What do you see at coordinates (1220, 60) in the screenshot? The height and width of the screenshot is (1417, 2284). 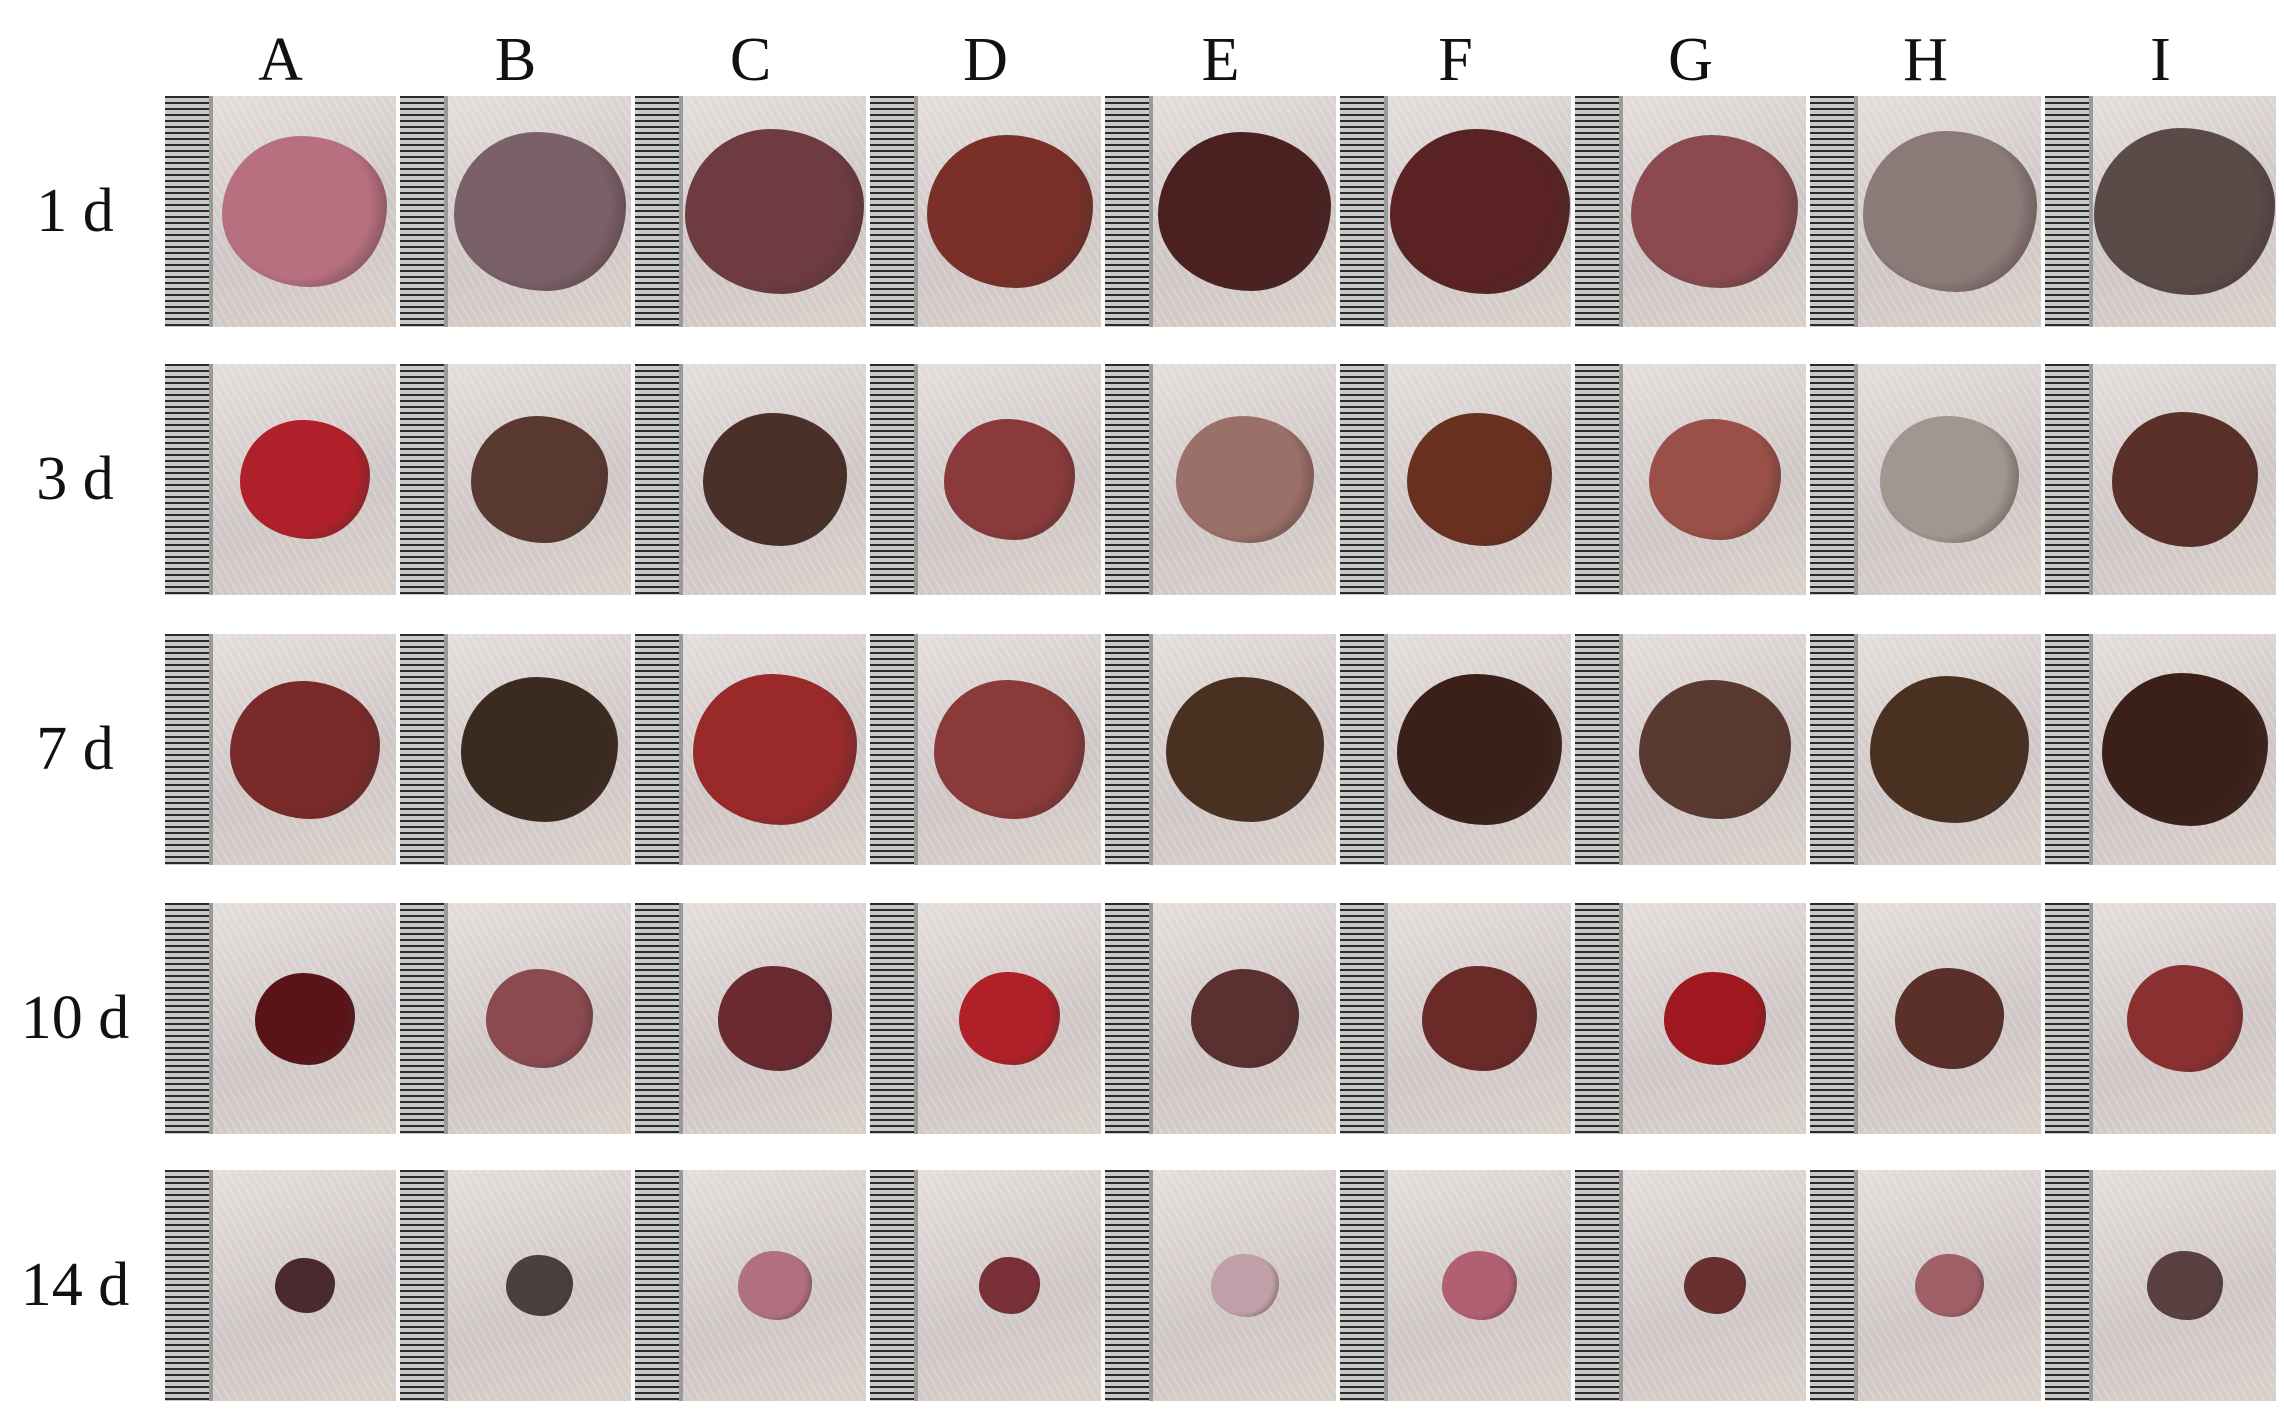 I see `column-header: E` at bounding box center [1220, 60].